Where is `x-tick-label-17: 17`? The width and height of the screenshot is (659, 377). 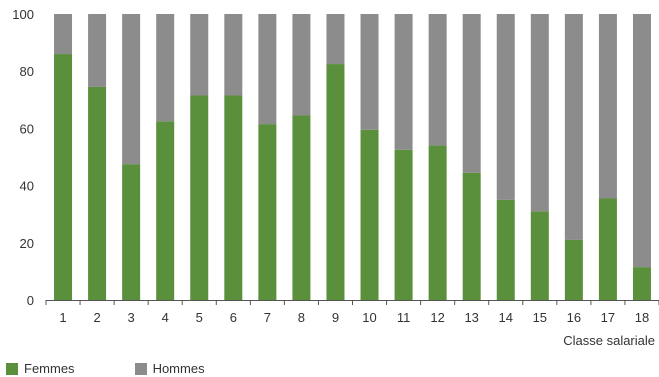
x-tick-label-17: 17 is located at coordinates (608, 317).